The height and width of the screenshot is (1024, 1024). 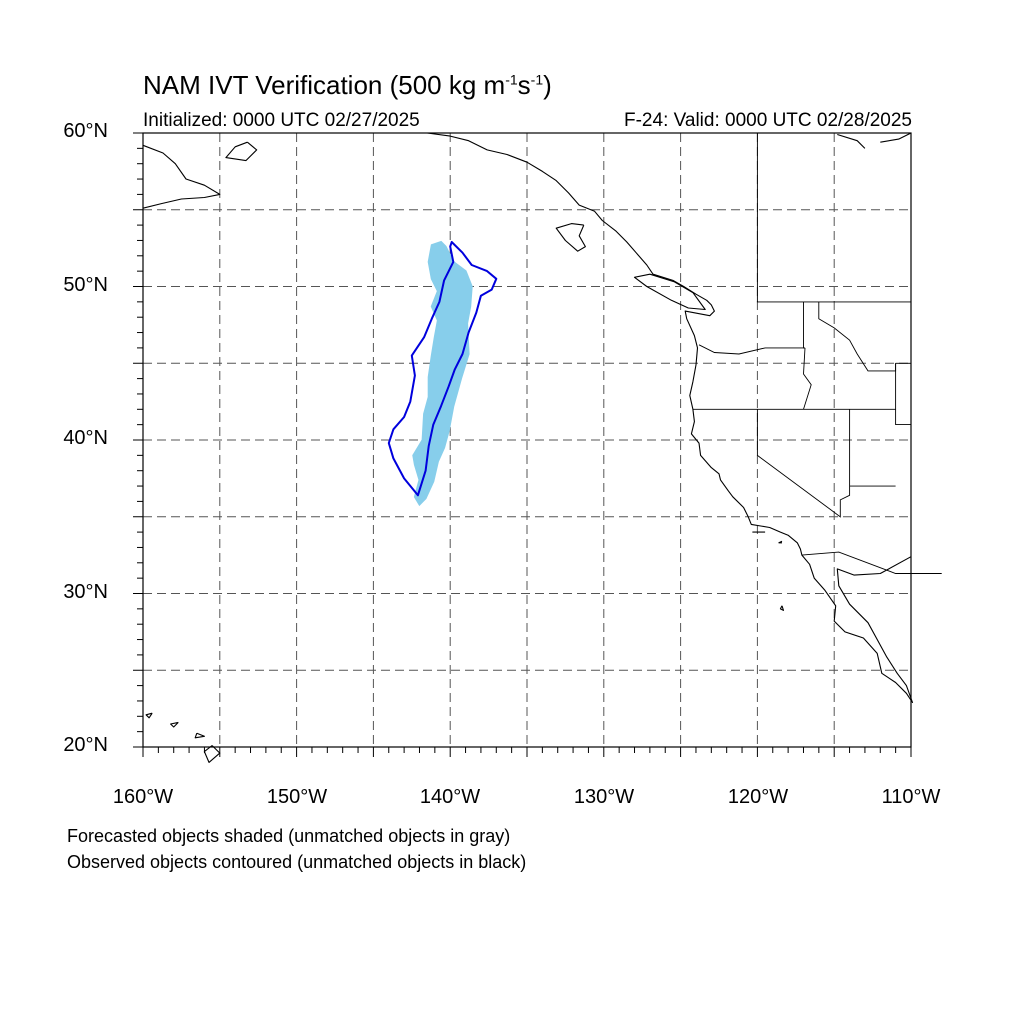 I want to click on lat-label-40n: 40°N, so click(x=85, y=438).